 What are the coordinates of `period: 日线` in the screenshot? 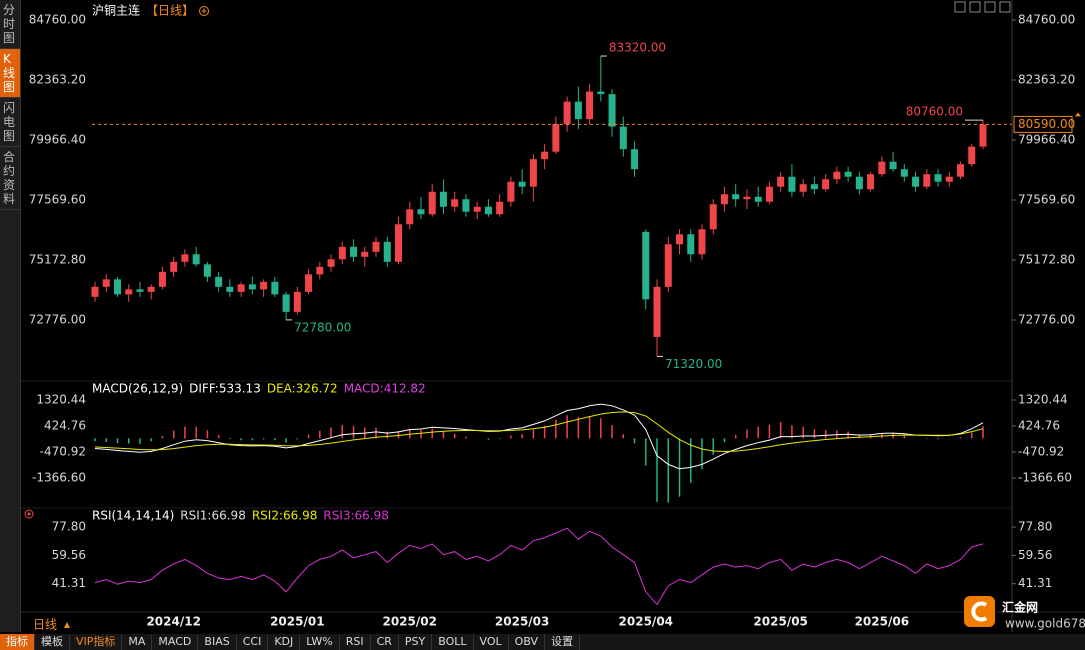 It's located at (45, 625).